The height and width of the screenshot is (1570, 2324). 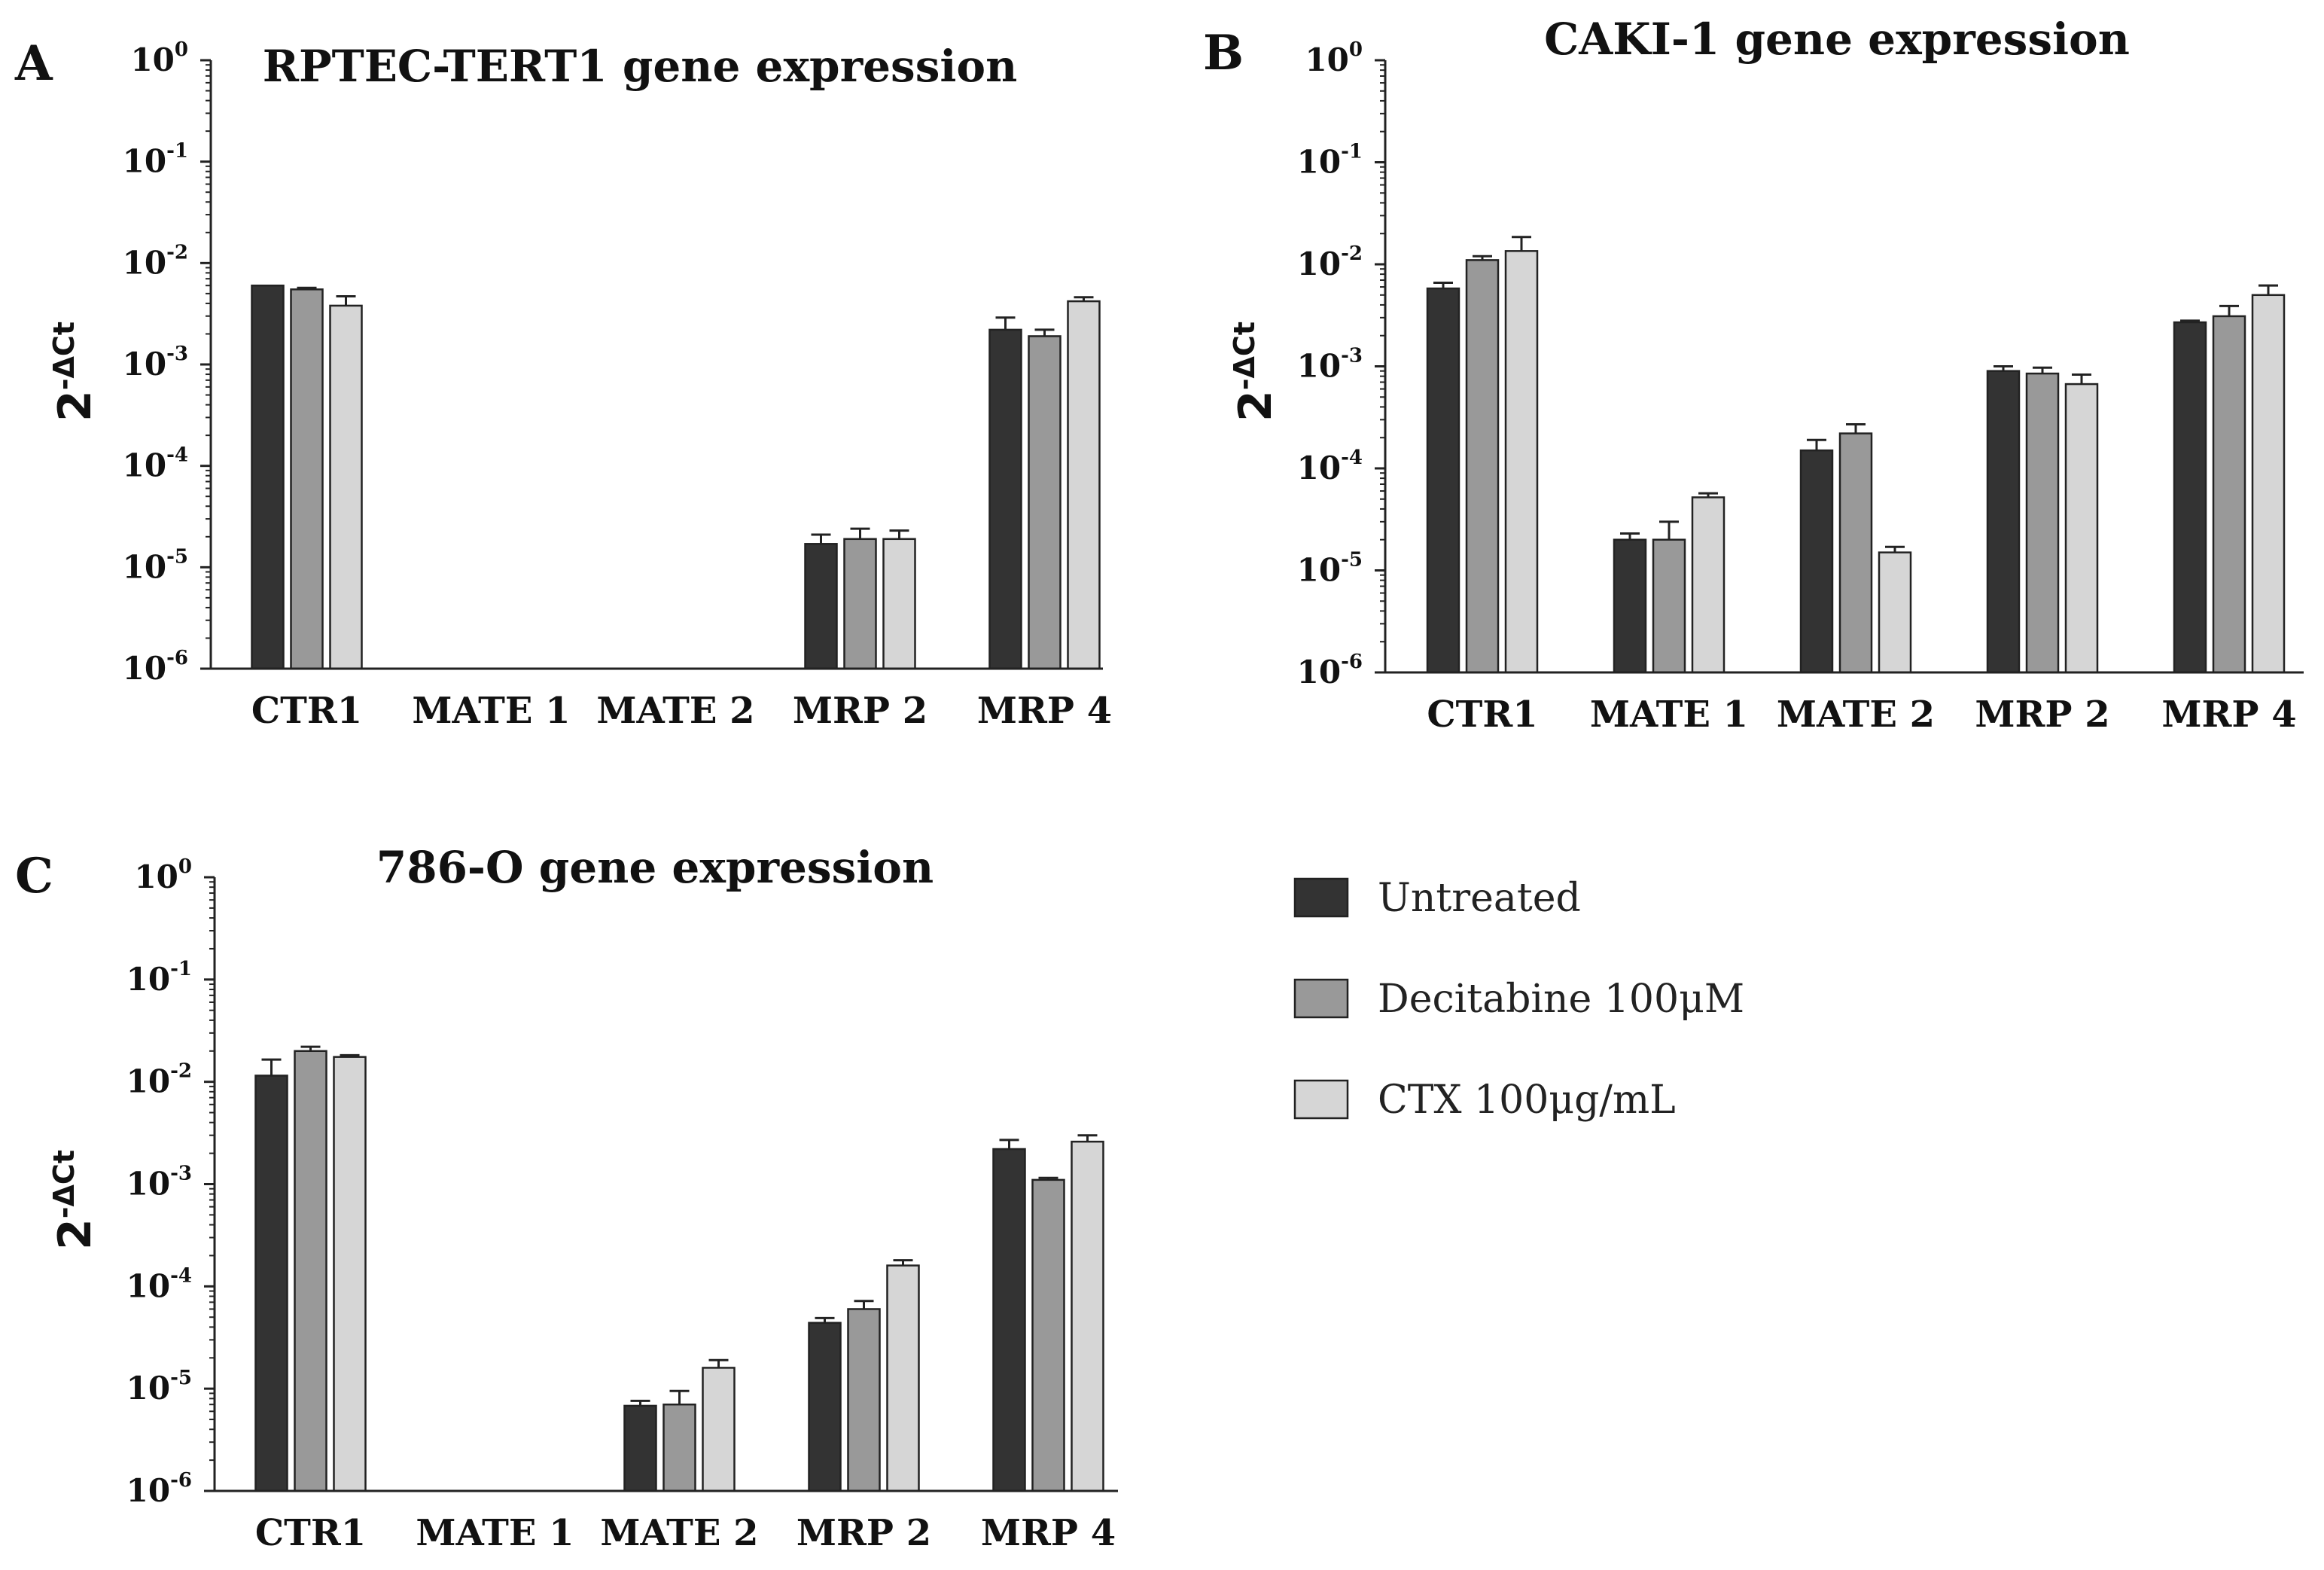 I want to click on panel-c-tick-label: 10⁻², so click(x=159, y=1080).